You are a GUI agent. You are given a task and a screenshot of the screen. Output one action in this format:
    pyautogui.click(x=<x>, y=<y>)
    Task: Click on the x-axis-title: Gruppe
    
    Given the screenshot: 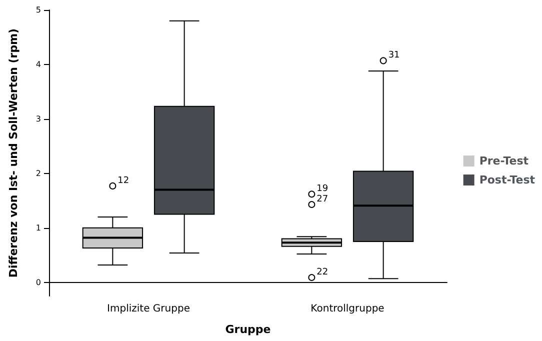 What is the action you would take?
    pyautogui.click(x=248, y=329)
    